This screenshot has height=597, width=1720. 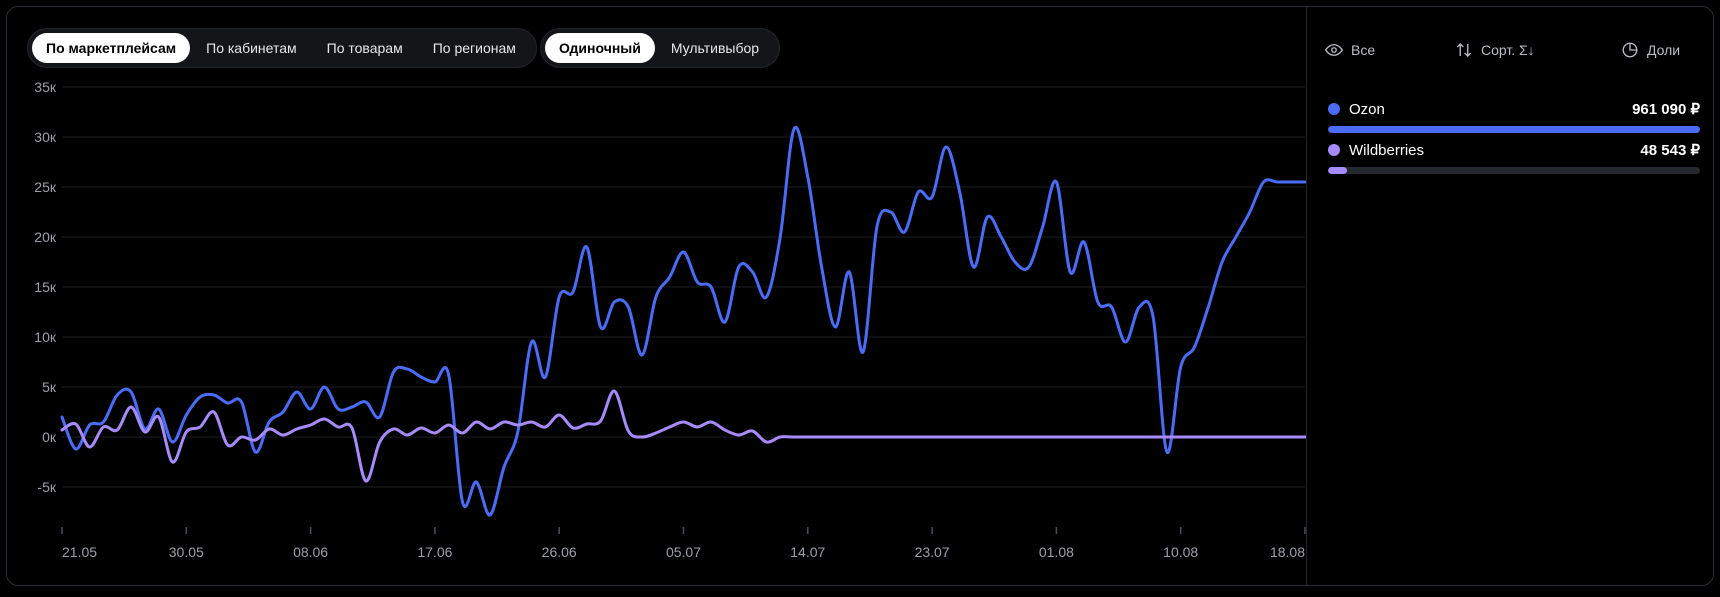 What do you see at coordinates (45, 137) in the screenshot?
I see `y-tick-label: 30к` at bounding box center [45, 137].